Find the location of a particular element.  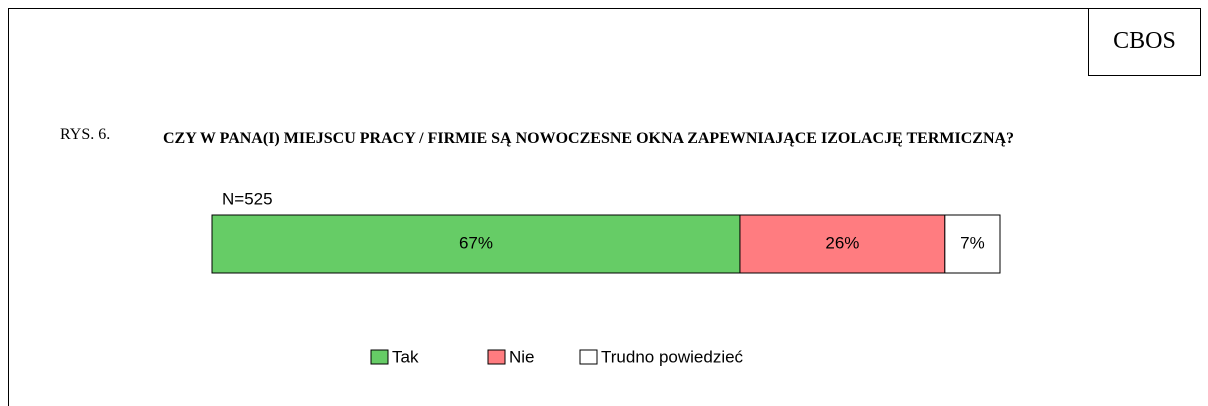

figure-label: RYS. 6. is located at coordinates (85, 134).